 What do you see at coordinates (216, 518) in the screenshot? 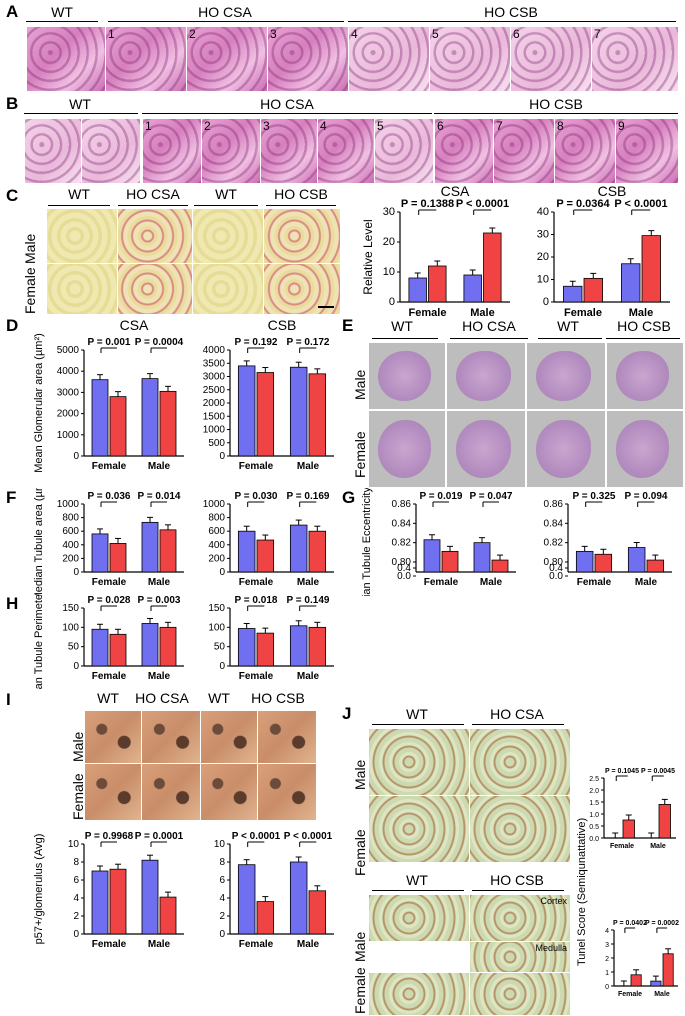
I see `y-tick-label: 800` at bounding box center [216, 518].